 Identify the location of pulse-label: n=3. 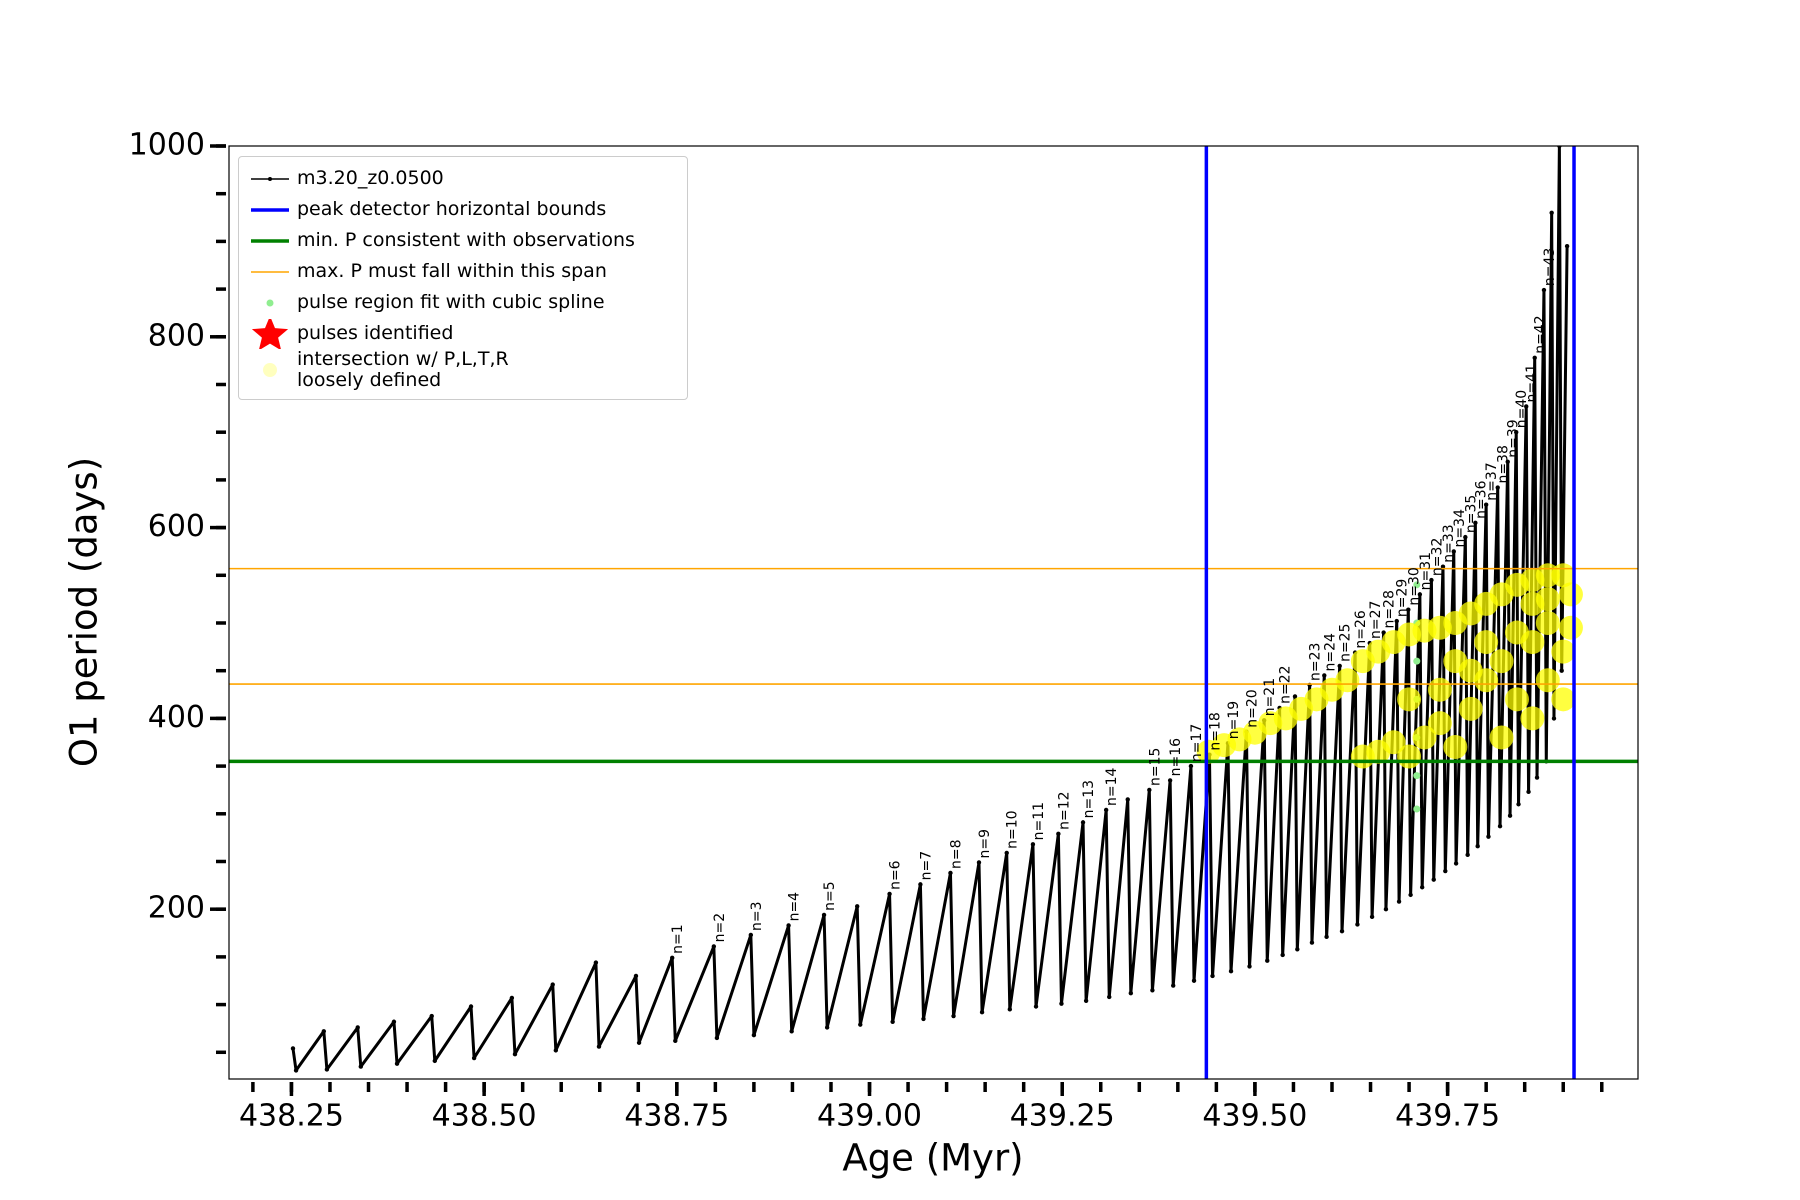
(757, 916).